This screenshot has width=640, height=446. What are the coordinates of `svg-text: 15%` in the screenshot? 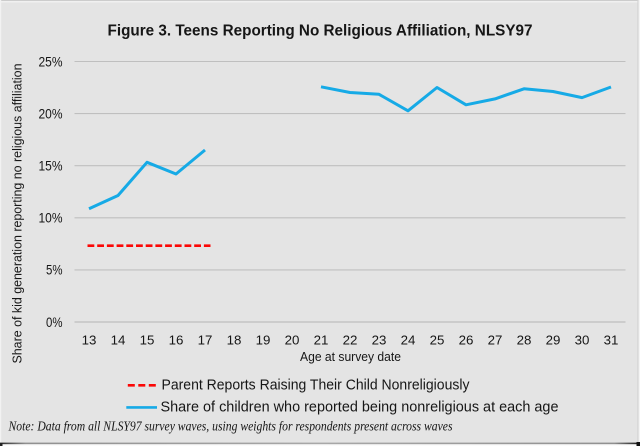 It's located at (51, 166).